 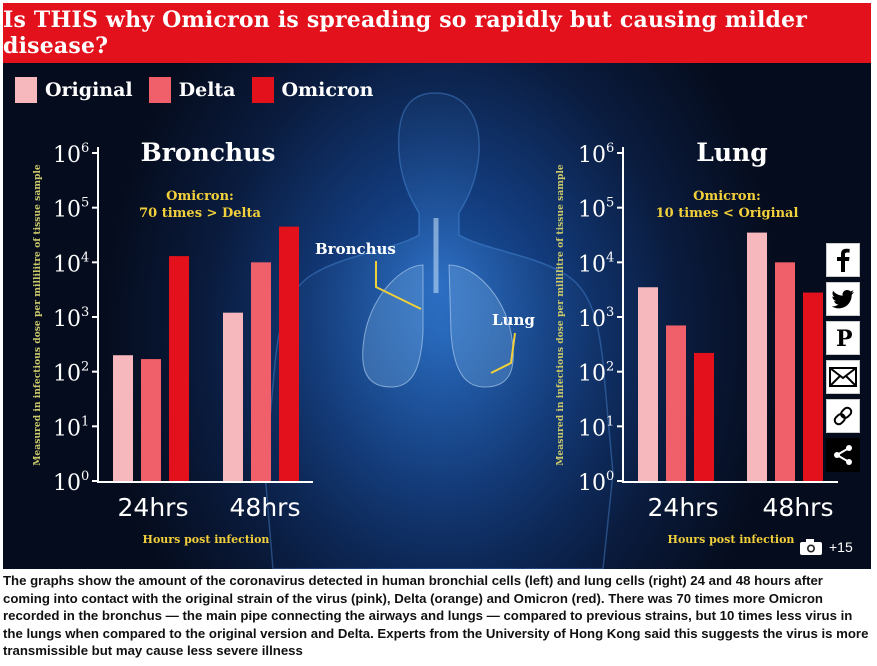 I want to click on lung-y-tick-label: 103, so click(x=596, y=318).